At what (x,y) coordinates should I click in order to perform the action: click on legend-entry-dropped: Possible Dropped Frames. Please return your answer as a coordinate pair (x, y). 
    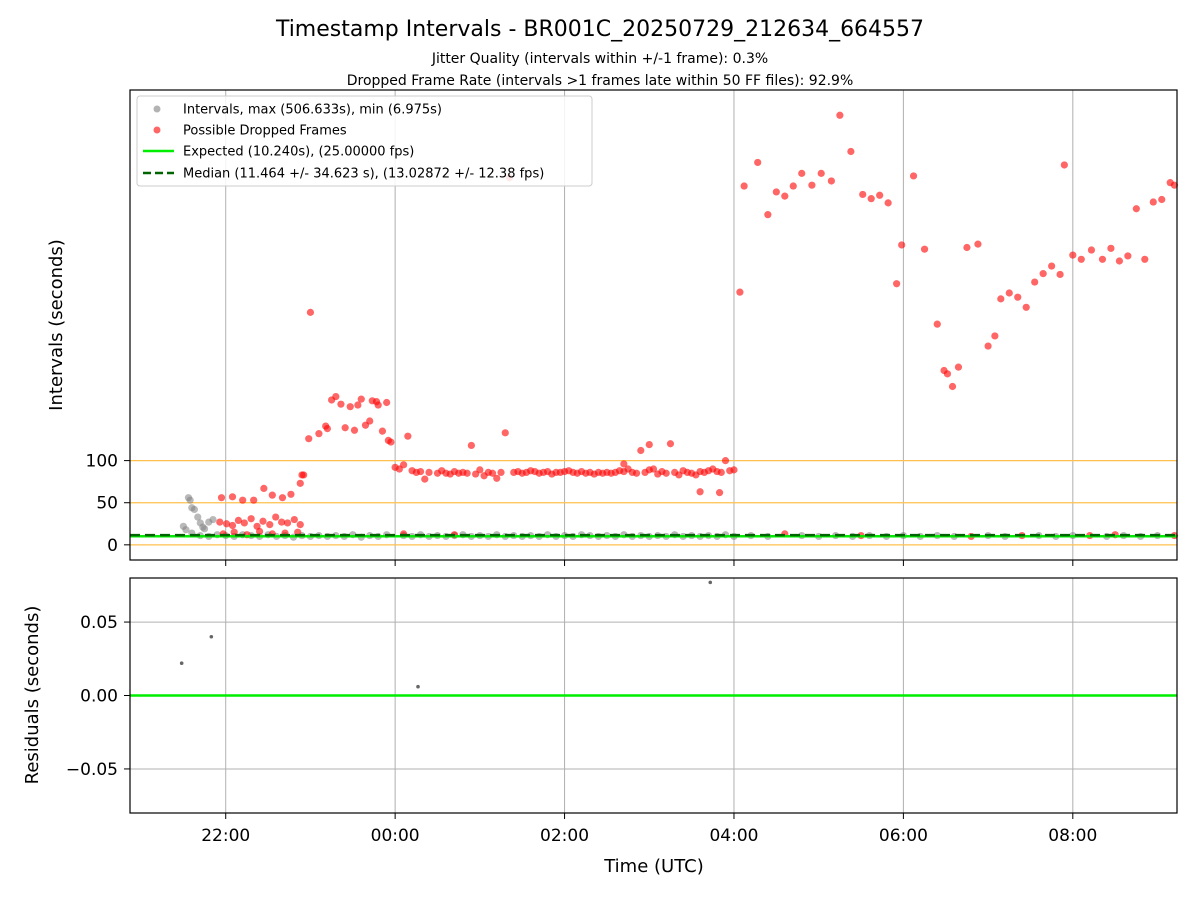
    Looking at the image, I should click on (265, 131).